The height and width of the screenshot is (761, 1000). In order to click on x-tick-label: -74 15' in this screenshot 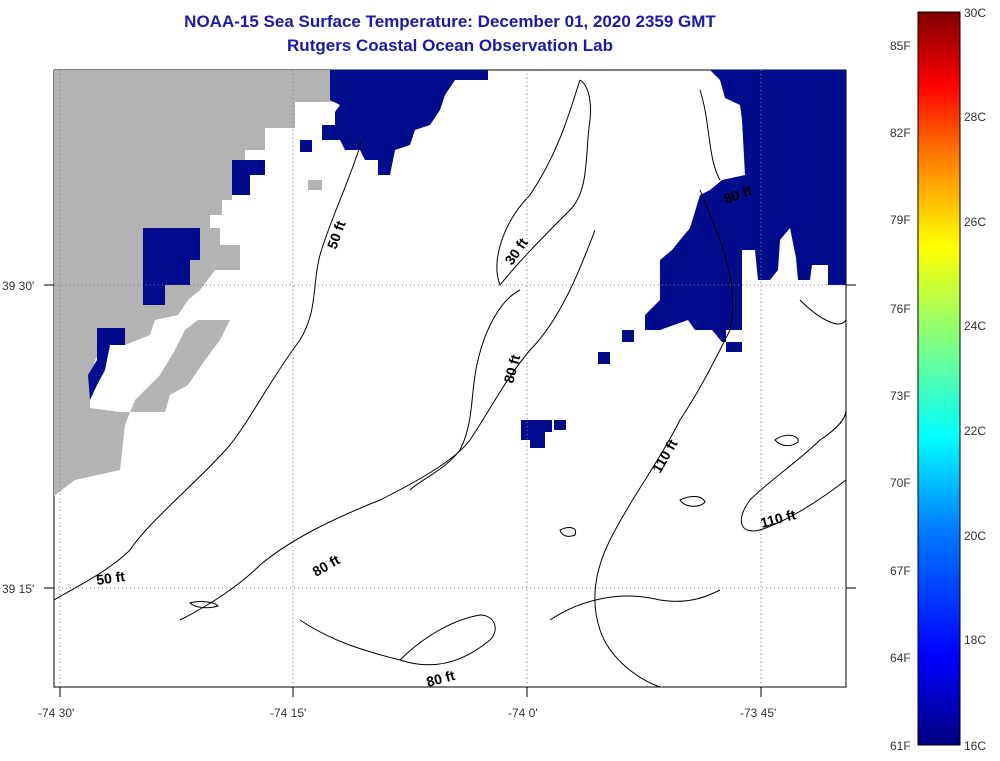, I will do `click(288, 713)`.